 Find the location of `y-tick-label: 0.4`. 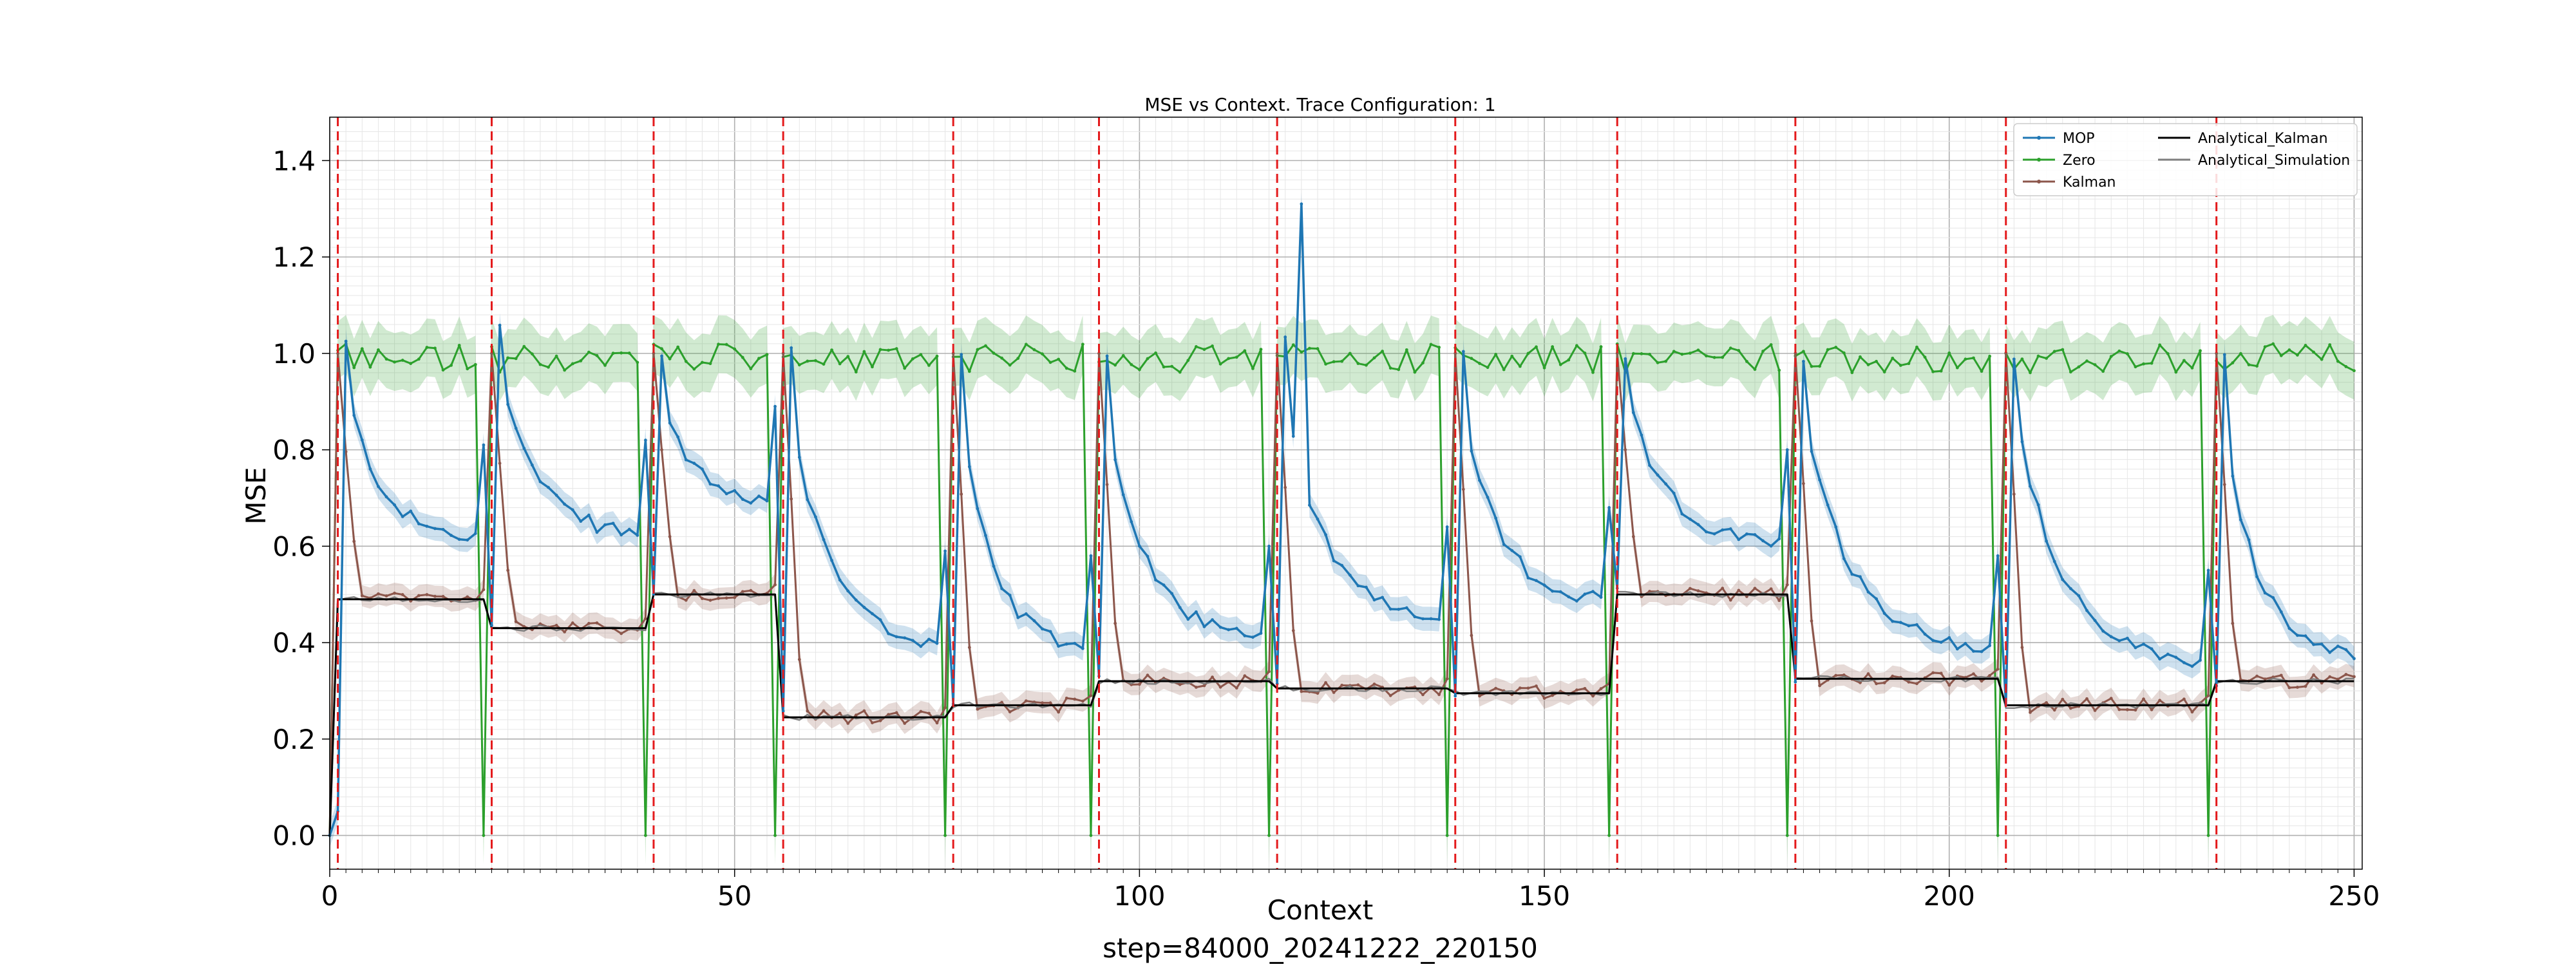

y-tick-label: 0.4 is located at coordinates (294, 643).